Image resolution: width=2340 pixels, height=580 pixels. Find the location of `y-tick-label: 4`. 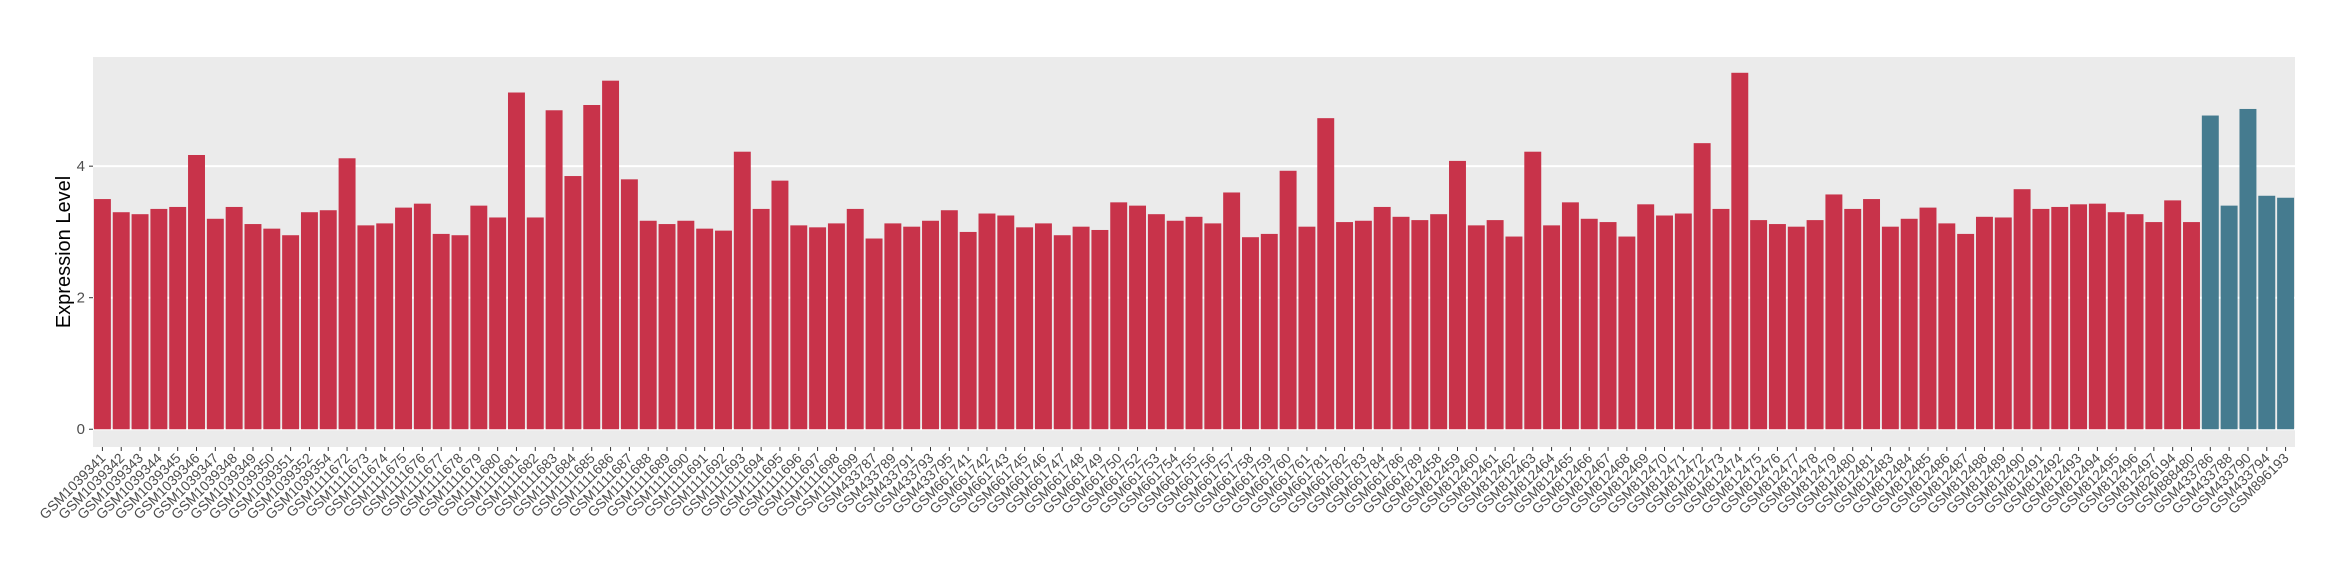

y-tick-label: 4 is located at coordinates (81, 166).